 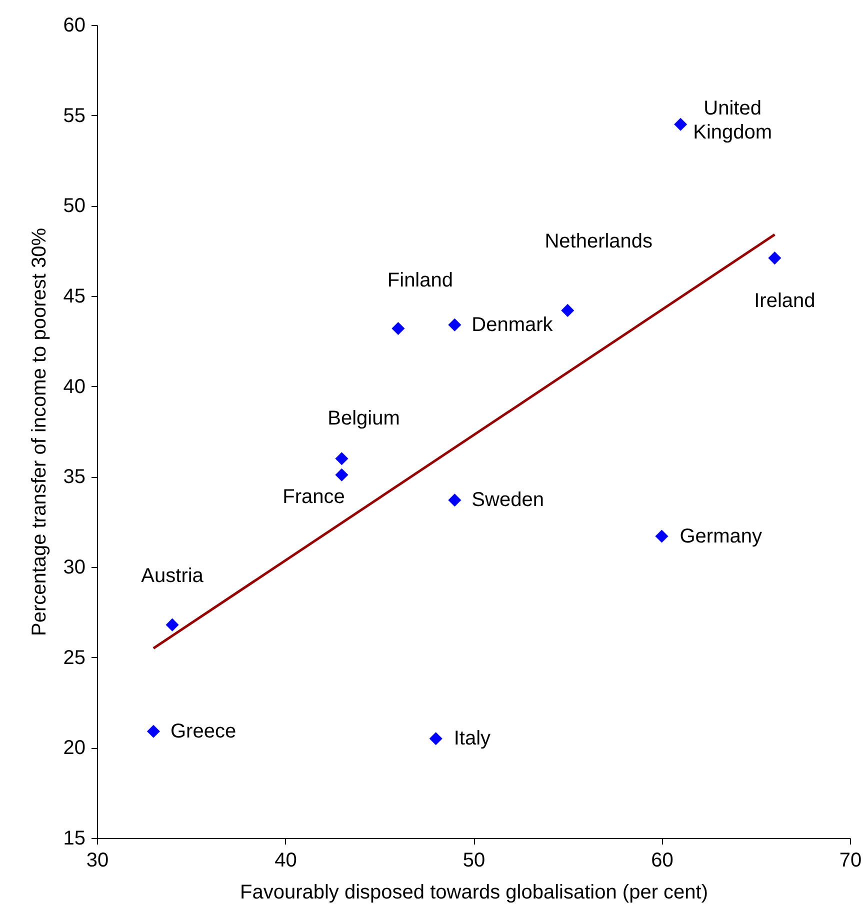 I want to click on annotation: Ireland, so click(x=785, y=301).